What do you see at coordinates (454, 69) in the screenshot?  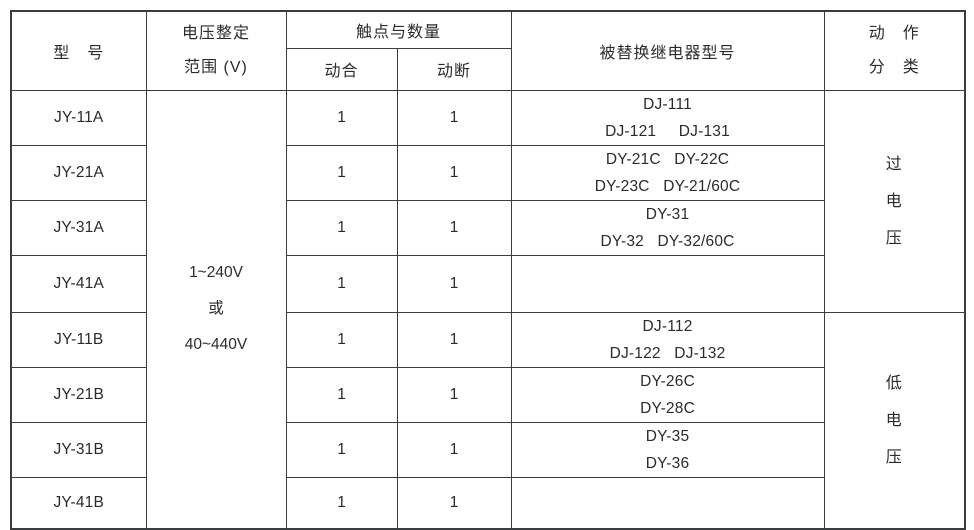 I see `header-normally-closed: 动断` at bounding box center [454, 69].